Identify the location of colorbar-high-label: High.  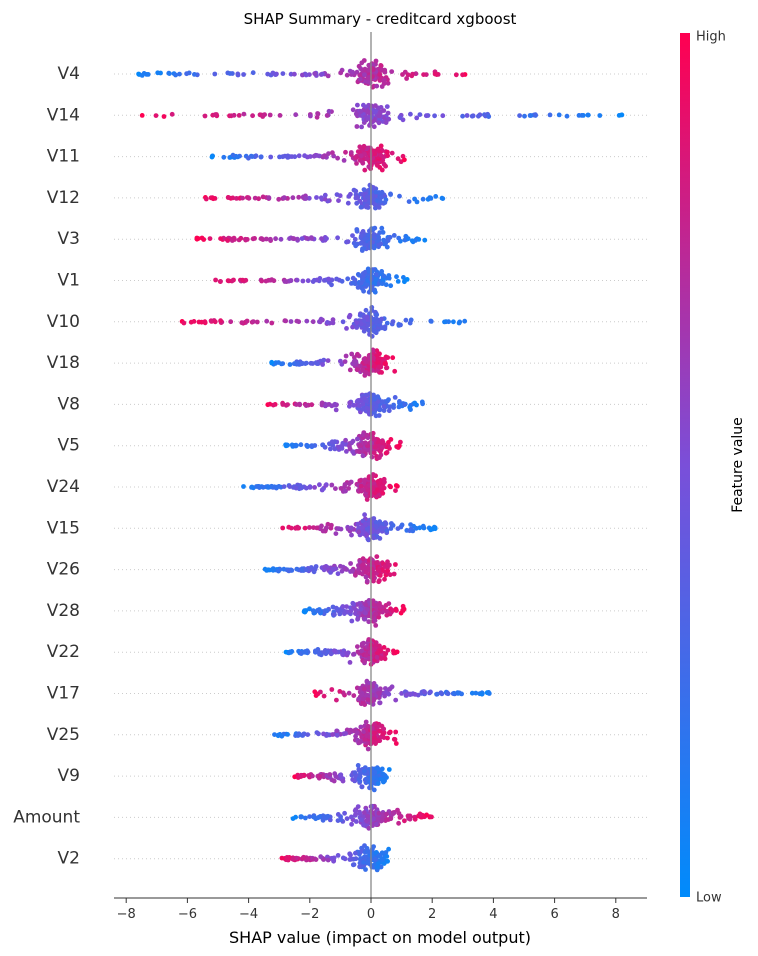
(711, 37).